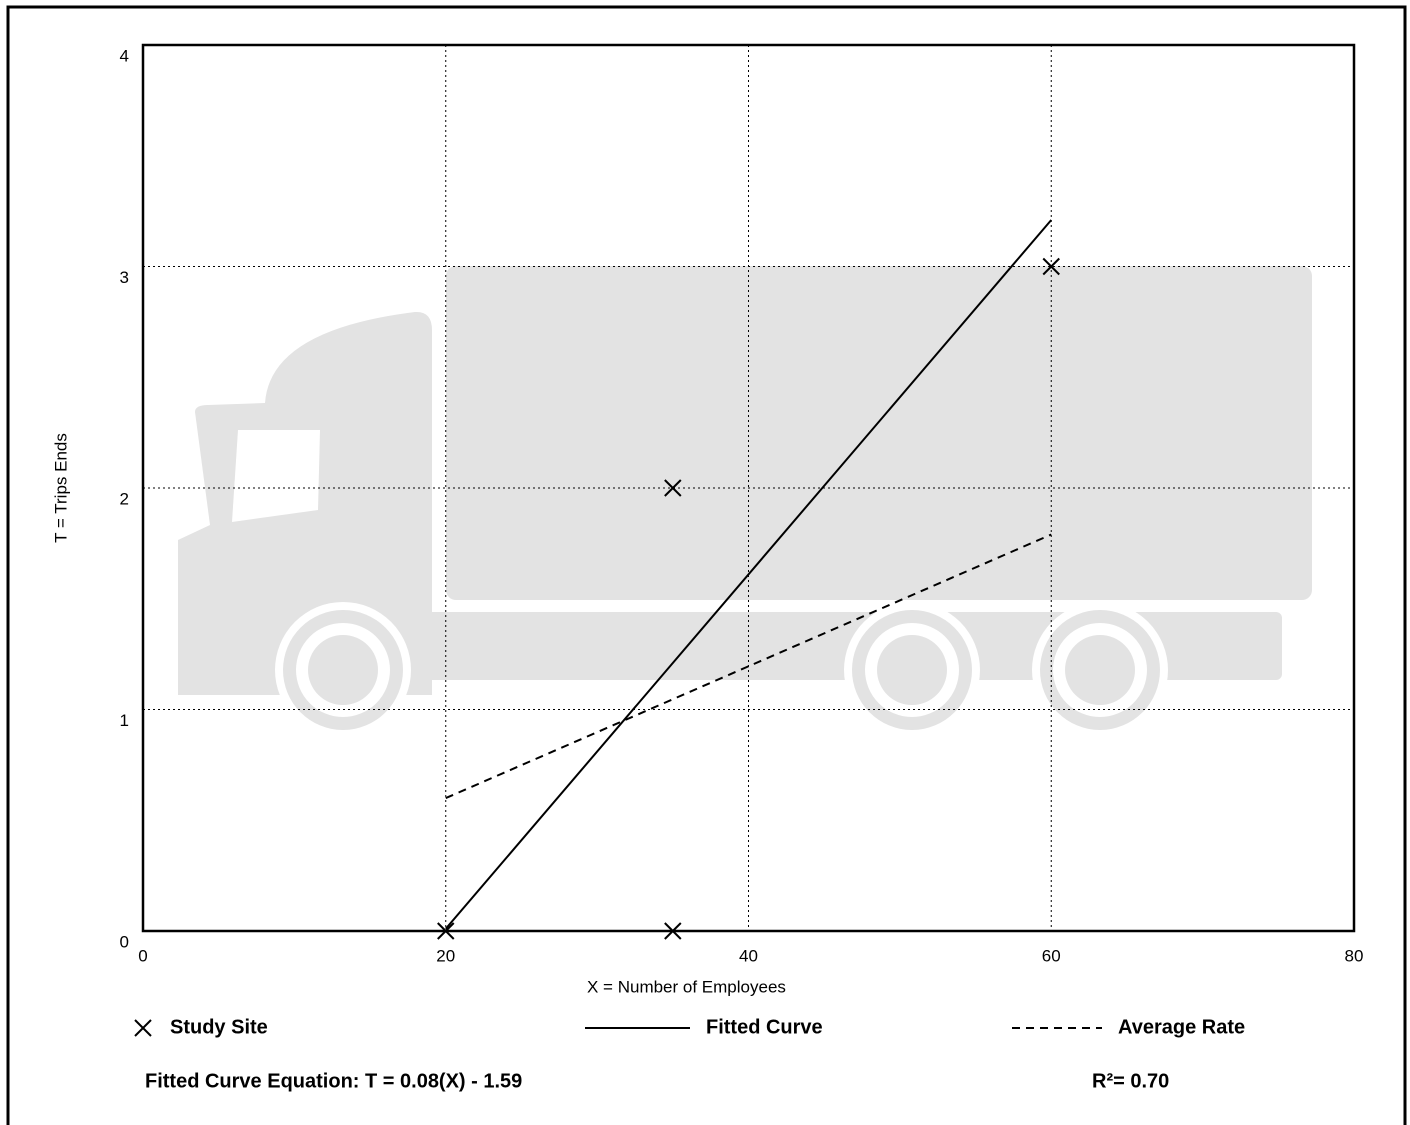 The width and height of the screenshot is (1410, 1125). What do you see at coordinates (219, 1027) in the screenshot?
I see `legend-label: Study Site` at bounding box center [219, 1027].